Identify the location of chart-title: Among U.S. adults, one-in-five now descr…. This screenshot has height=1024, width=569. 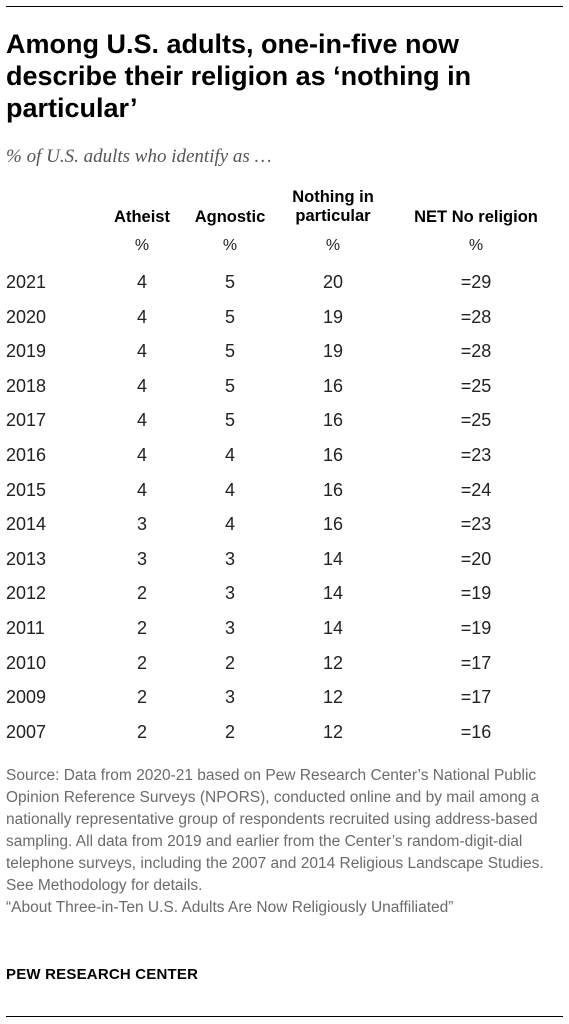
(239, 76).